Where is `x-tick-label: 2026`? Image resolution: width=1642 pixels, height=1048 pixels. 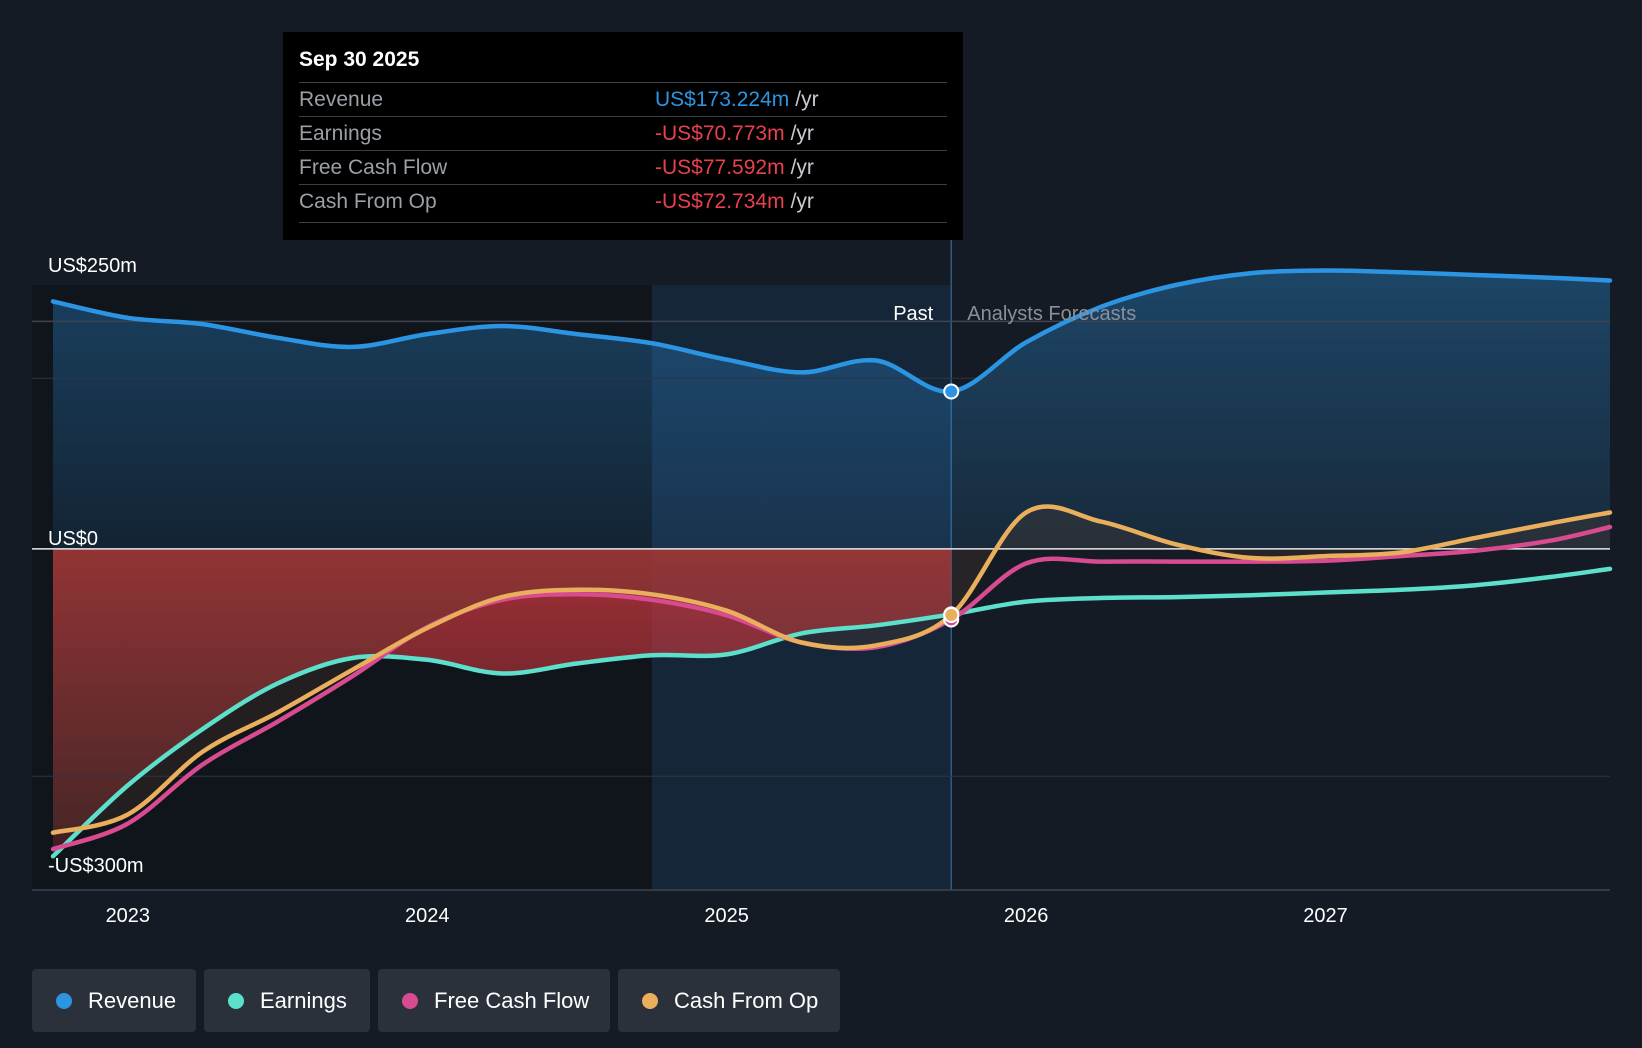
x-tick-label: 2026 is located at coordinates (1026, 916).